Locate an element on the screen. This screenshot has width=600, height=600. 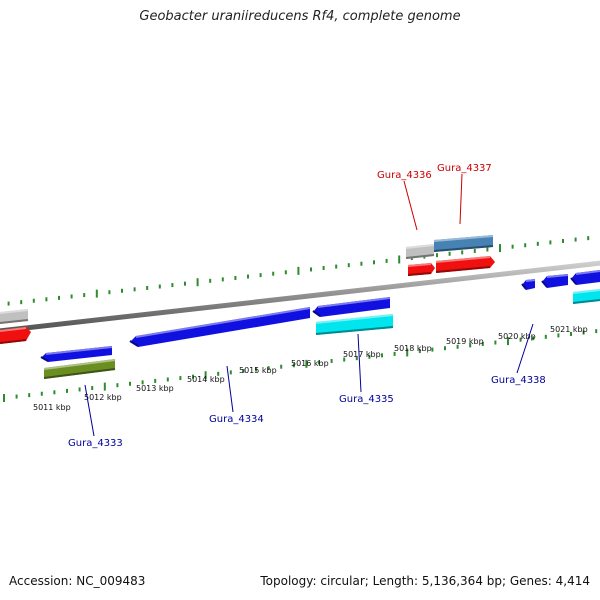
svg-text: Gura_4337 is located at coordinates (464, 168).